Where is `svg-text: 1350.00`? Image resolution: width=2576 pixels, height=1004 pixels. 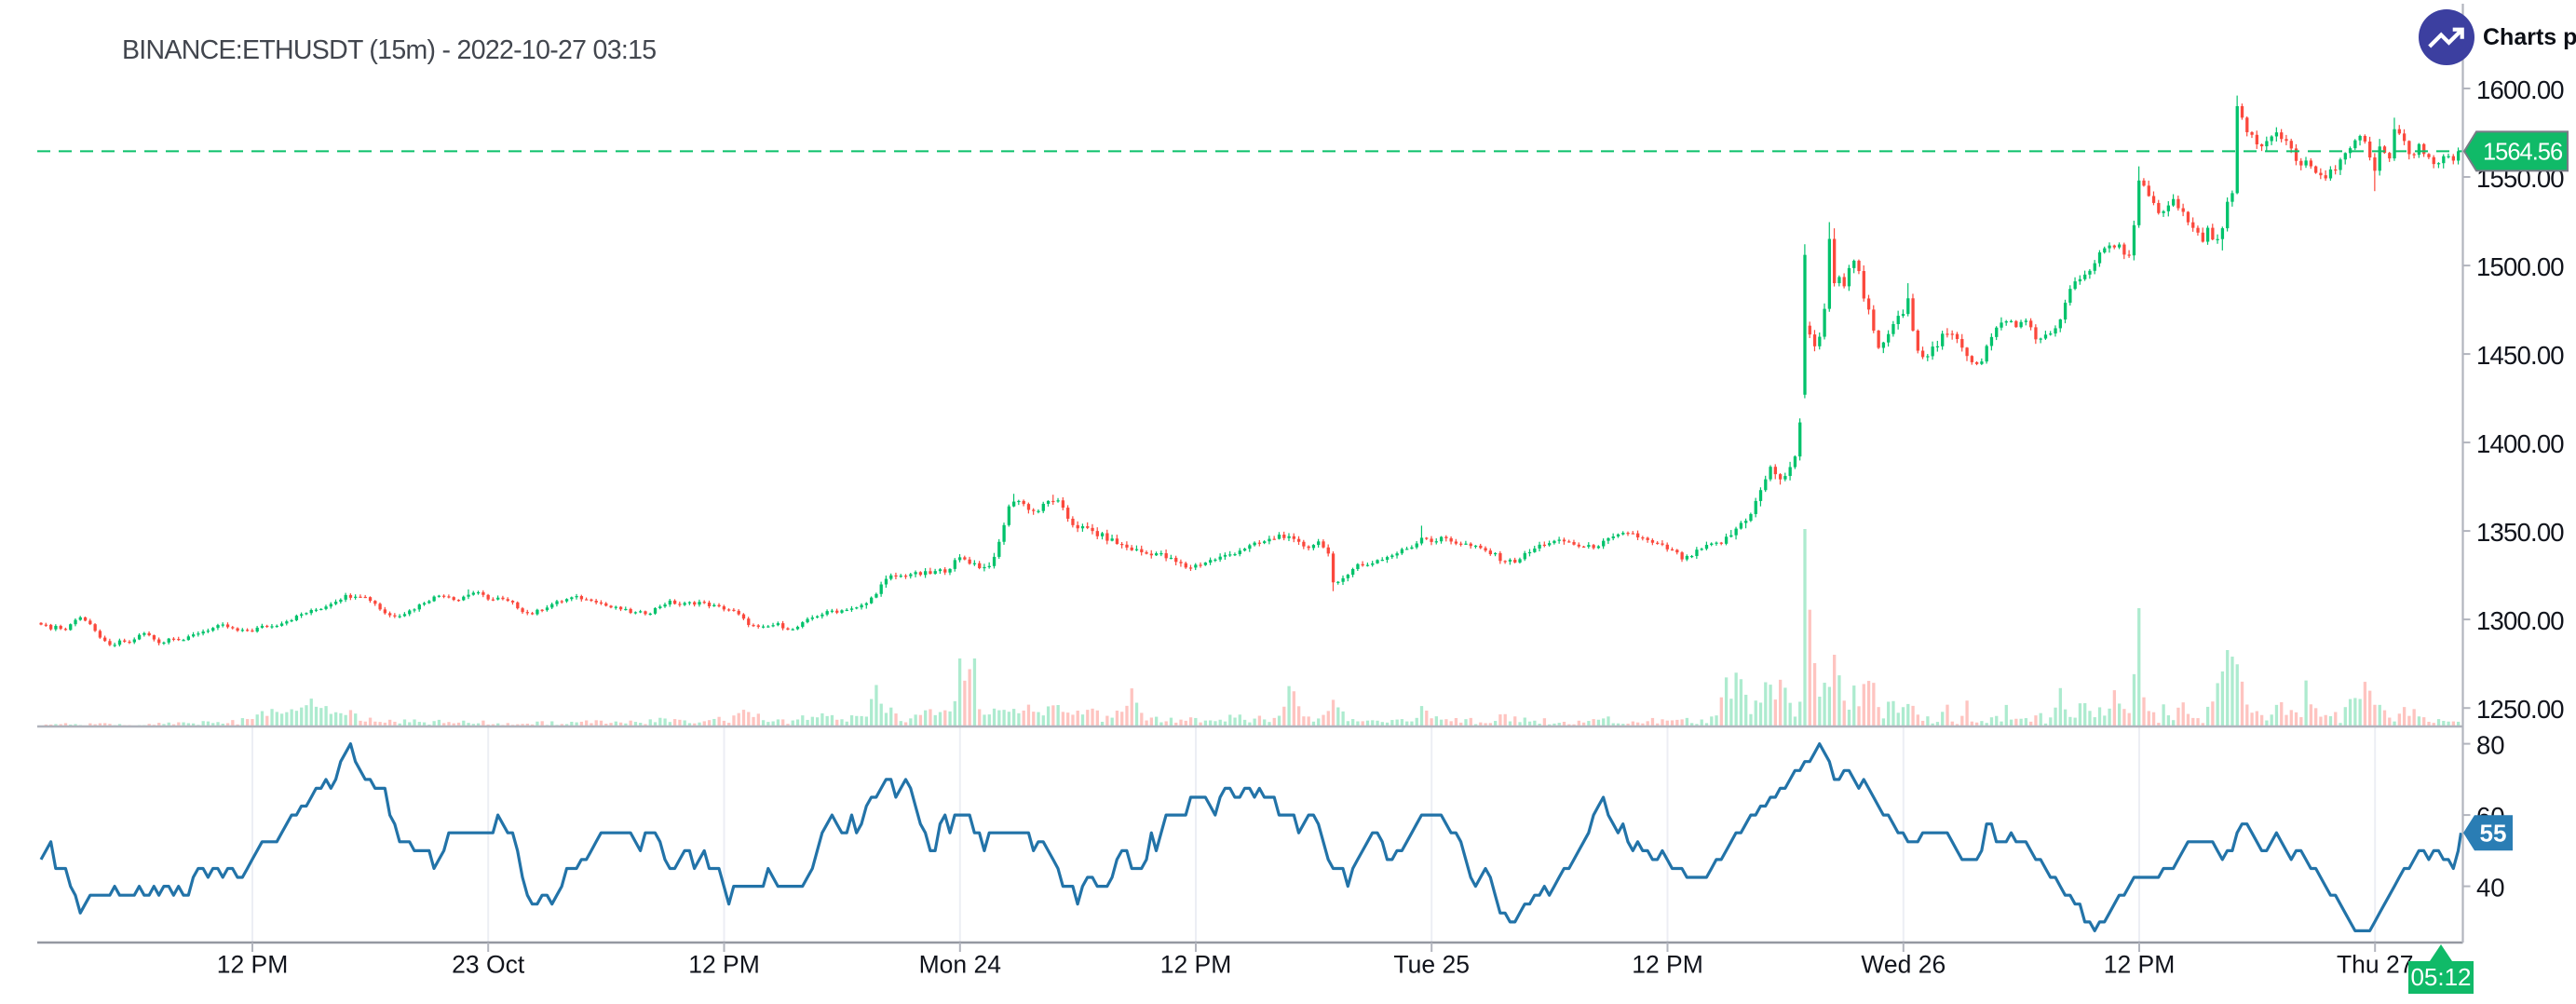
svg-text: 1350.00 is located at coordinates (2520, 532).